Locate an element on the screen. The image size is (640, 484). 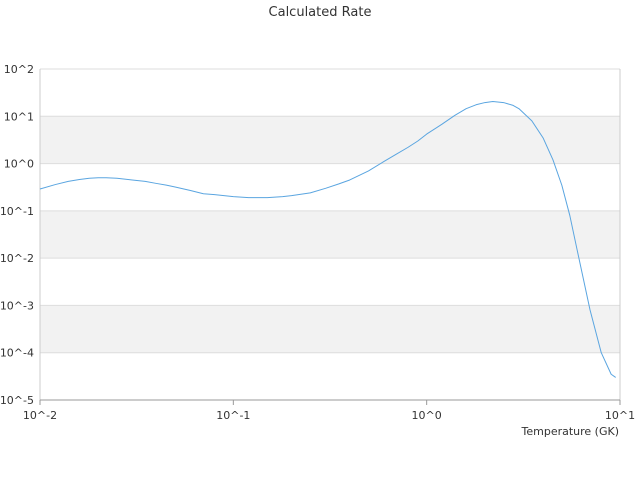
x-tick-label: 10^-2 is located at coordinates (40, 415).